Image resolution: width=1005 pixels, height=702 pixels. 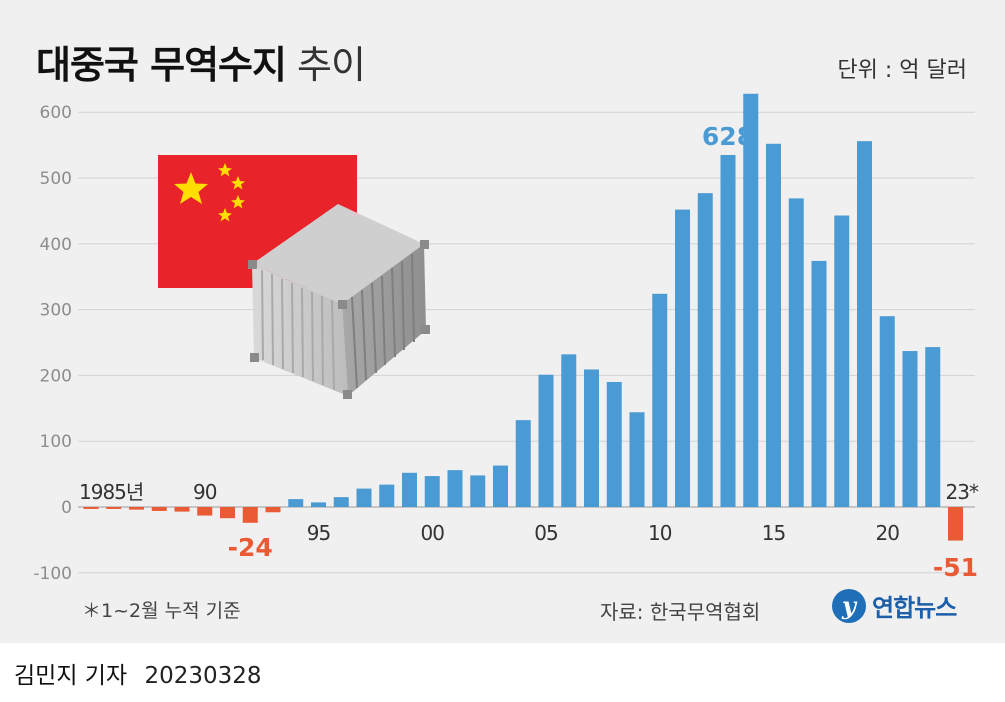 I want to click on source-label: 자료: 한국무역협회, so click(x=680, y=612).